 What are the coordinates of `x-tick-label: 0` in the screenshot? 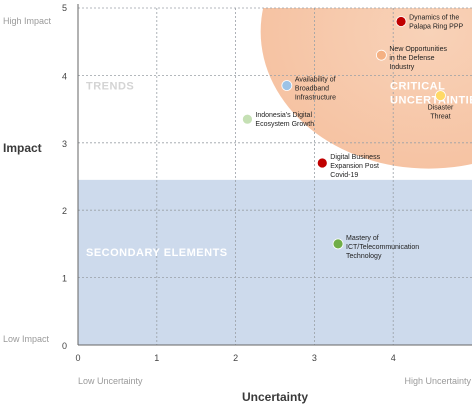 It's located at (77, 358).